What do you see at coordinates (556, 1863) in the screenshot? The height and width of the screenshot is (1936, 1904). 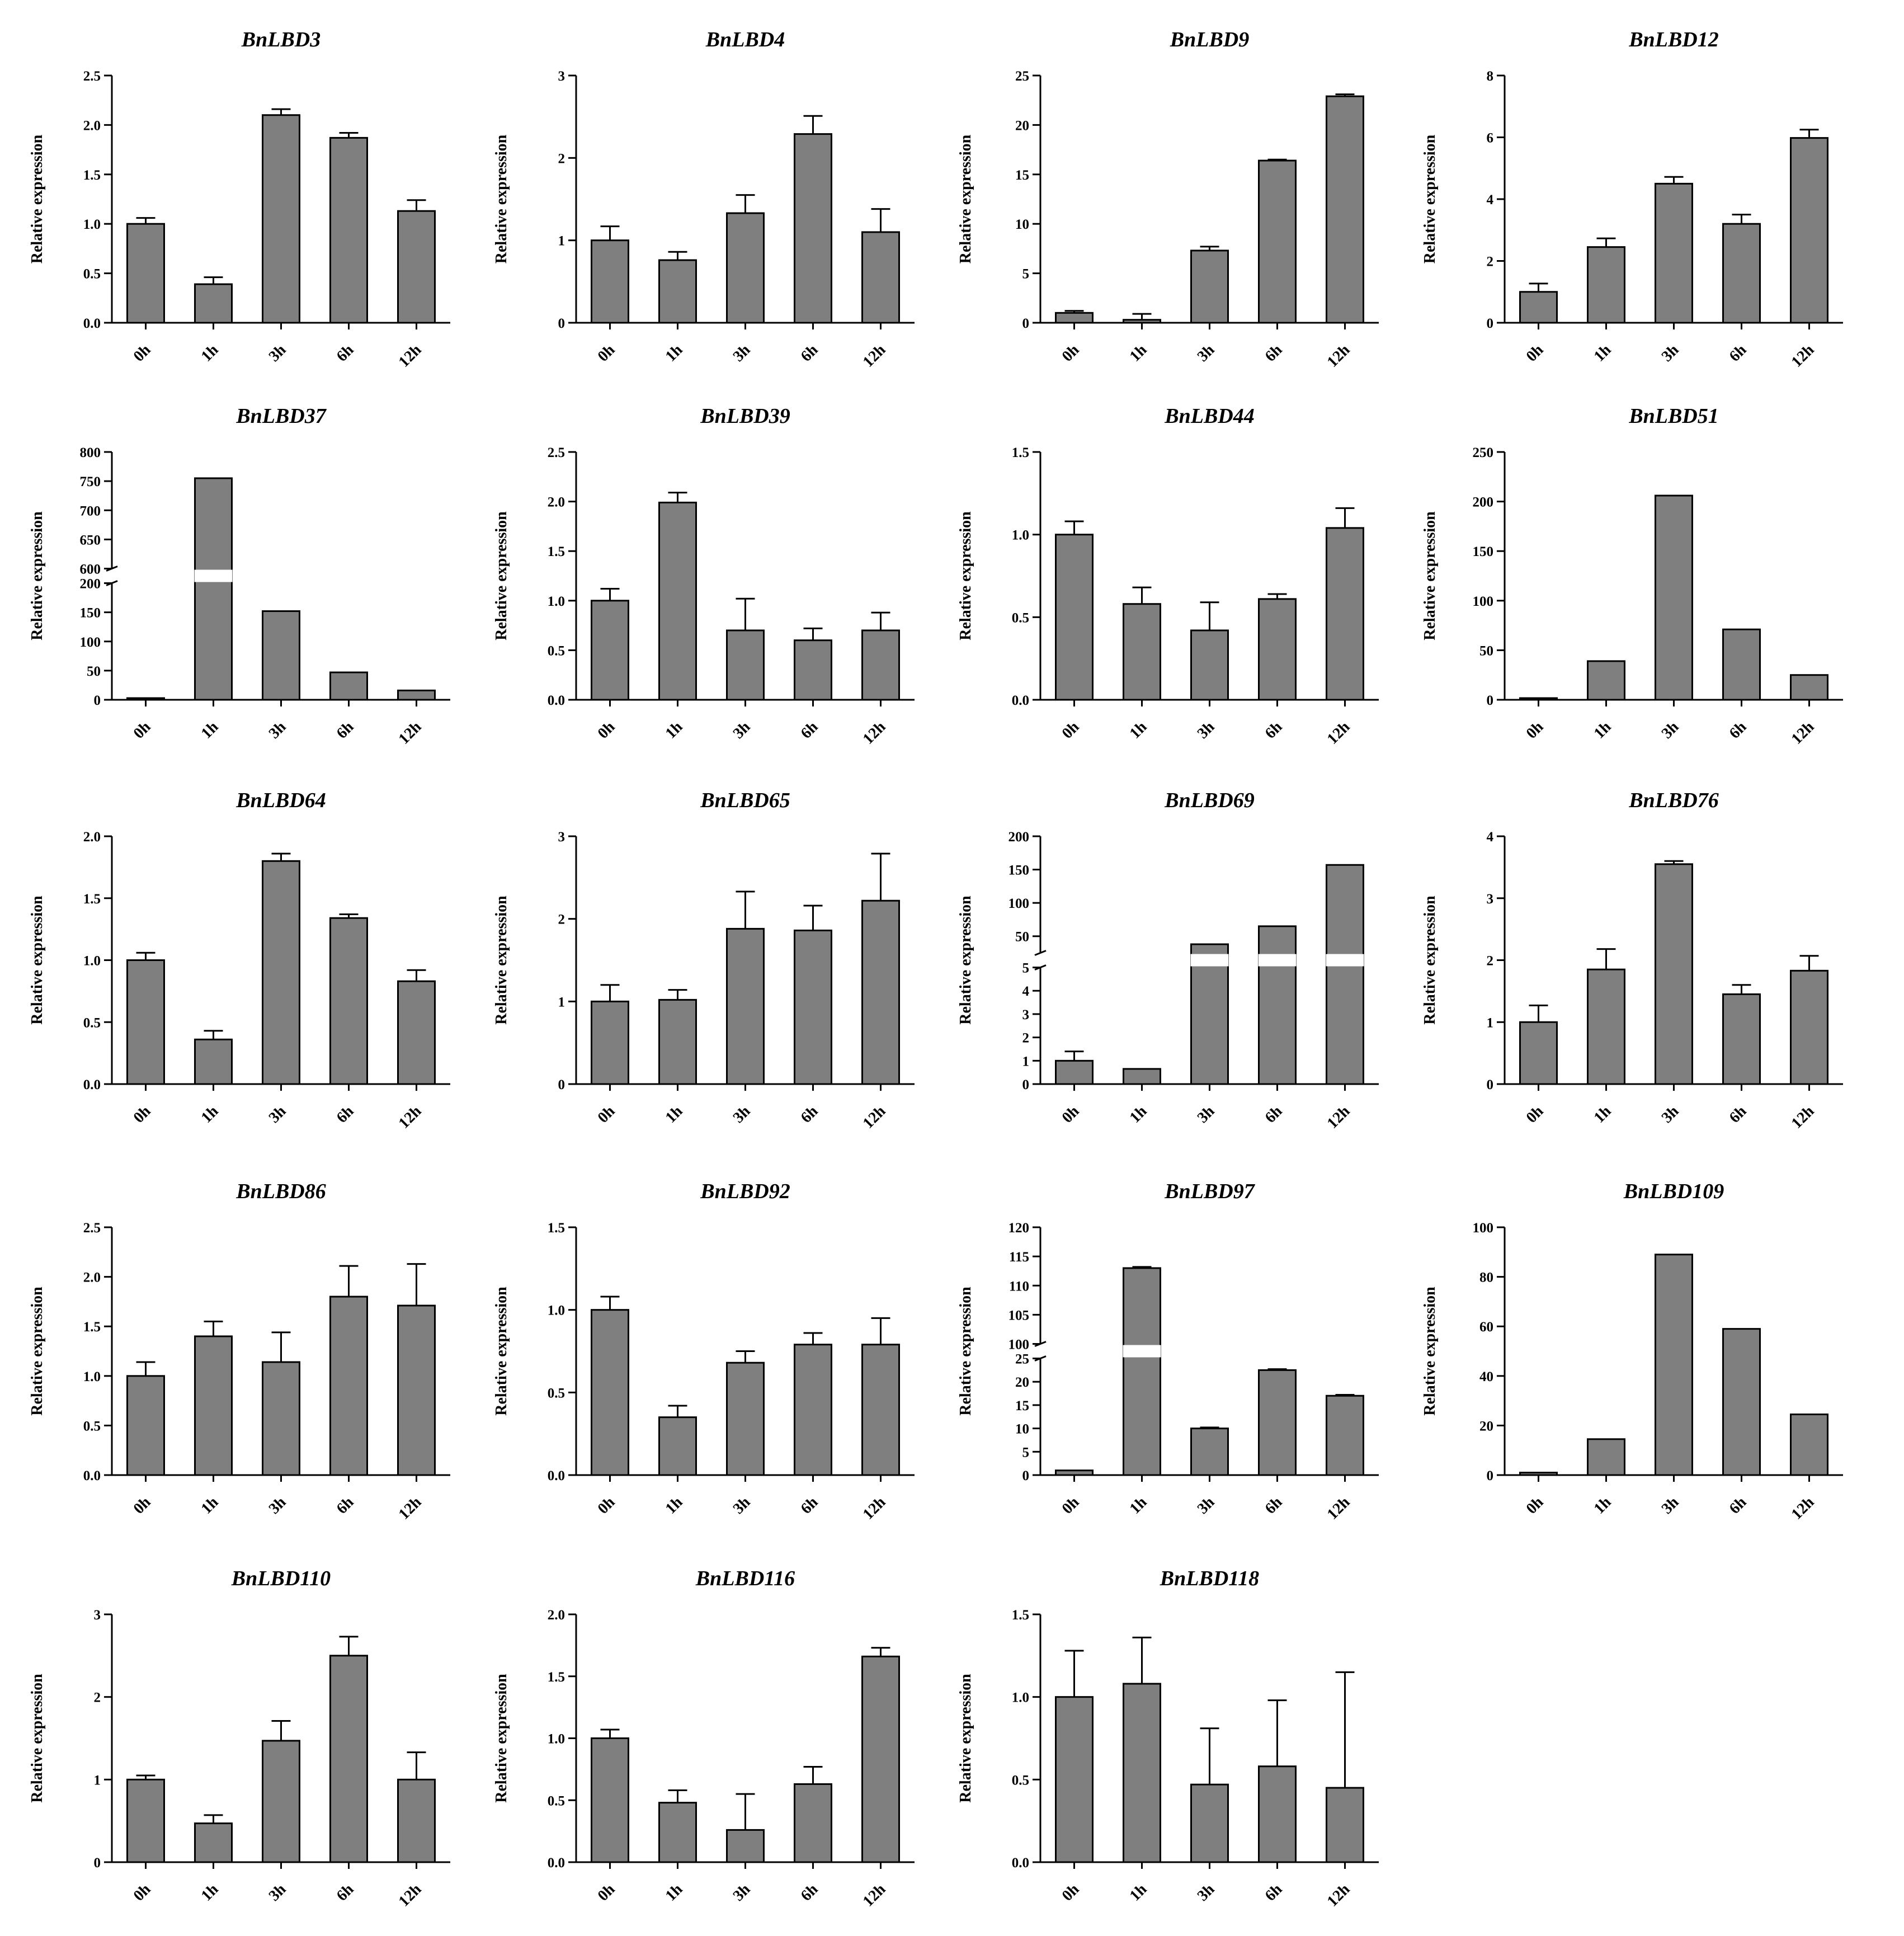 I see `y-tick-label: 0.0` at bounding box center [556, 1863].